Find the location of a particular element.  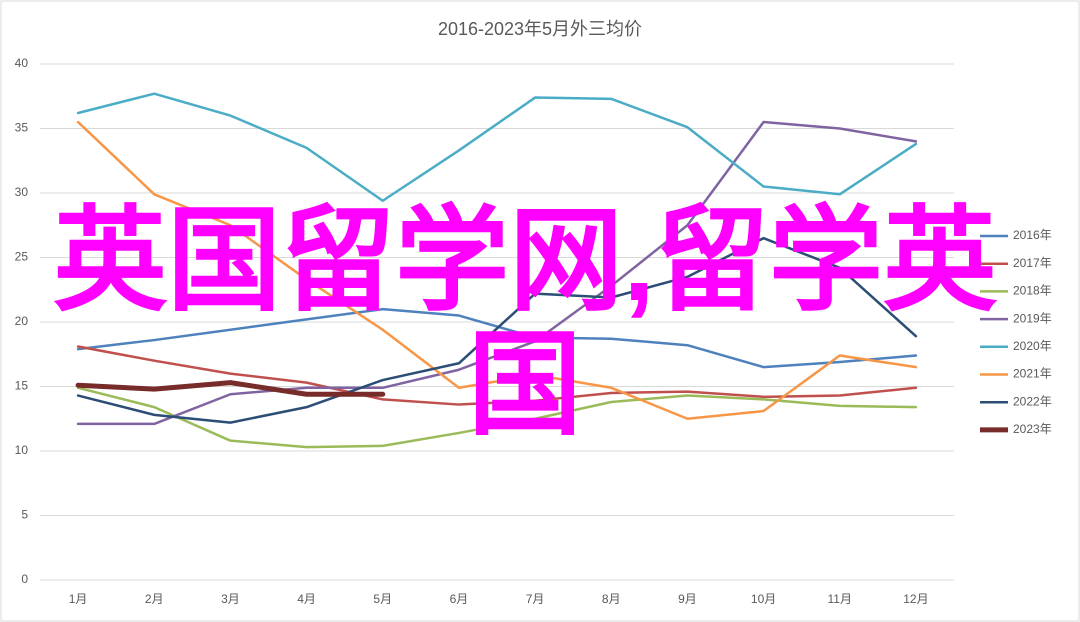

legend-label: 2016年 is located at coordinates (1032, 235).